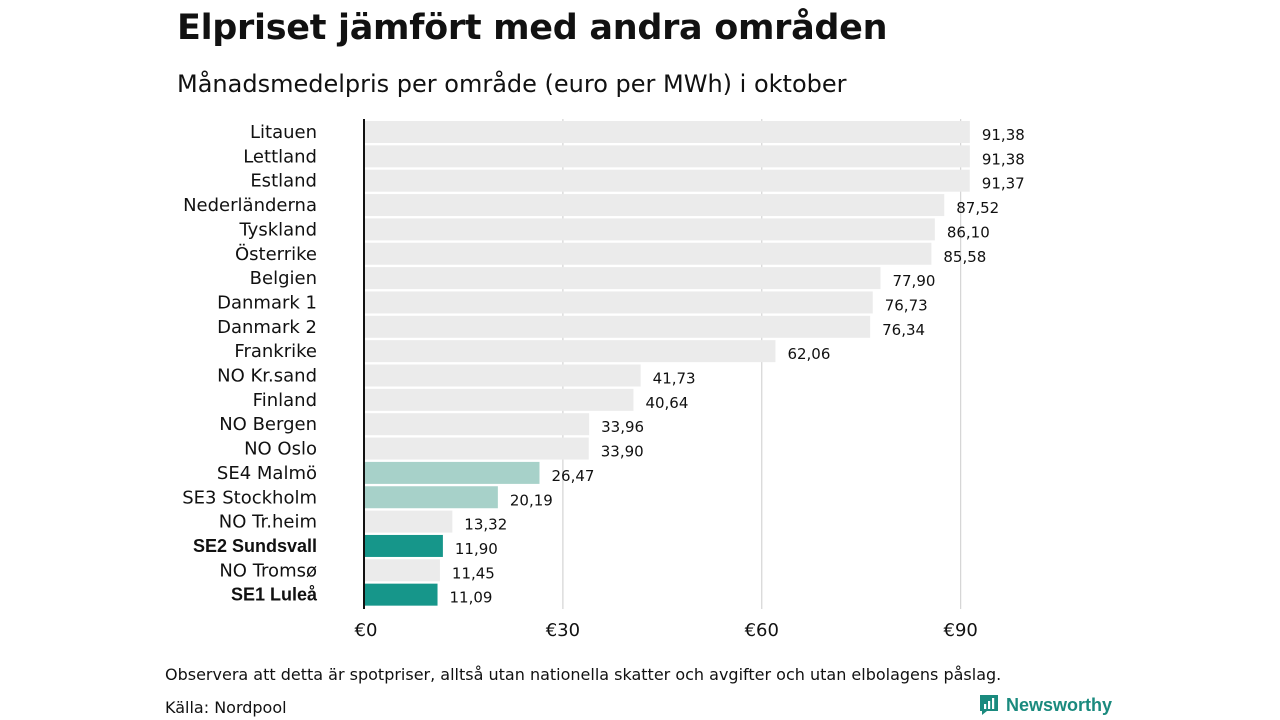  Describe the element at coordinates (903, 330) in the screenshot. I see `value-label: 76,34` at that location.